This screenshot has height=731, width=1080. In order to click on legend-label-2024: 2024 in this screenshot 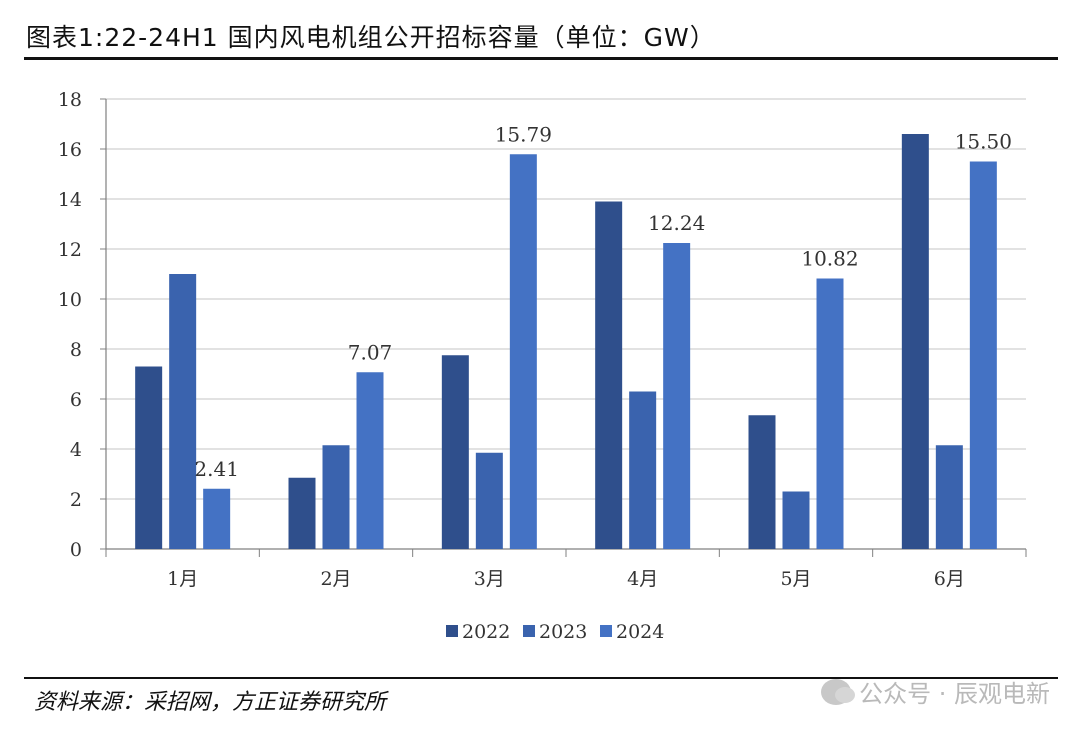, I will do `click(640, 632)`.